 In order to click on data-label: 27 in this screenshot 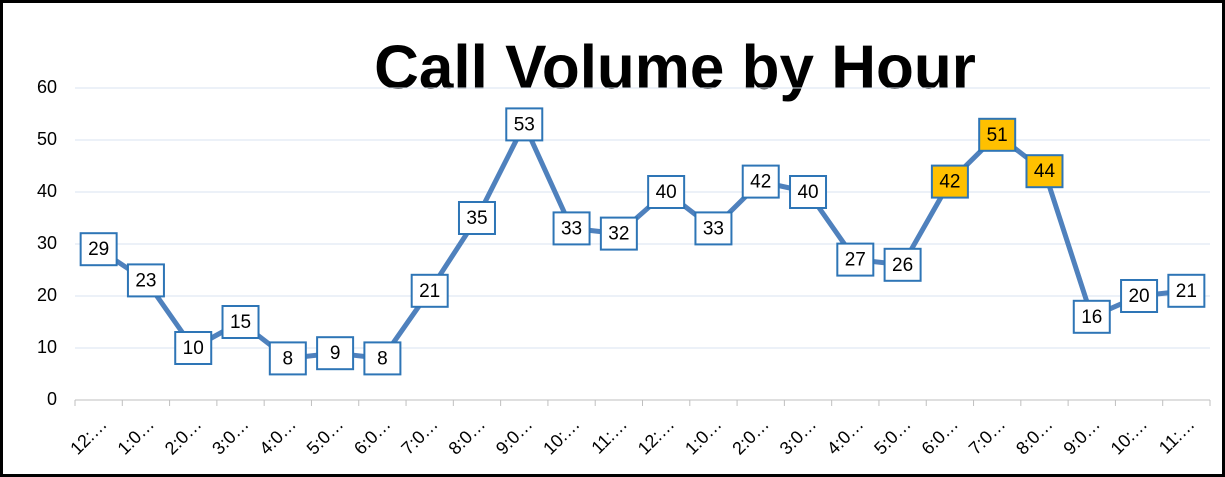, I will do `click(855, 259)`.